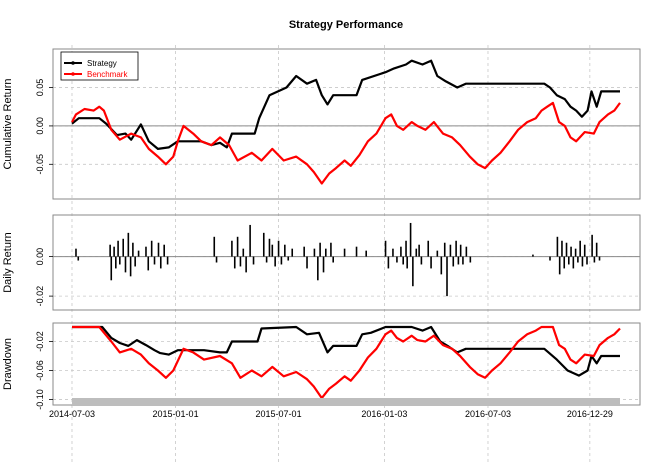  I want to click on daily-y-tick-label-0: 0.00, so click(40, 257).